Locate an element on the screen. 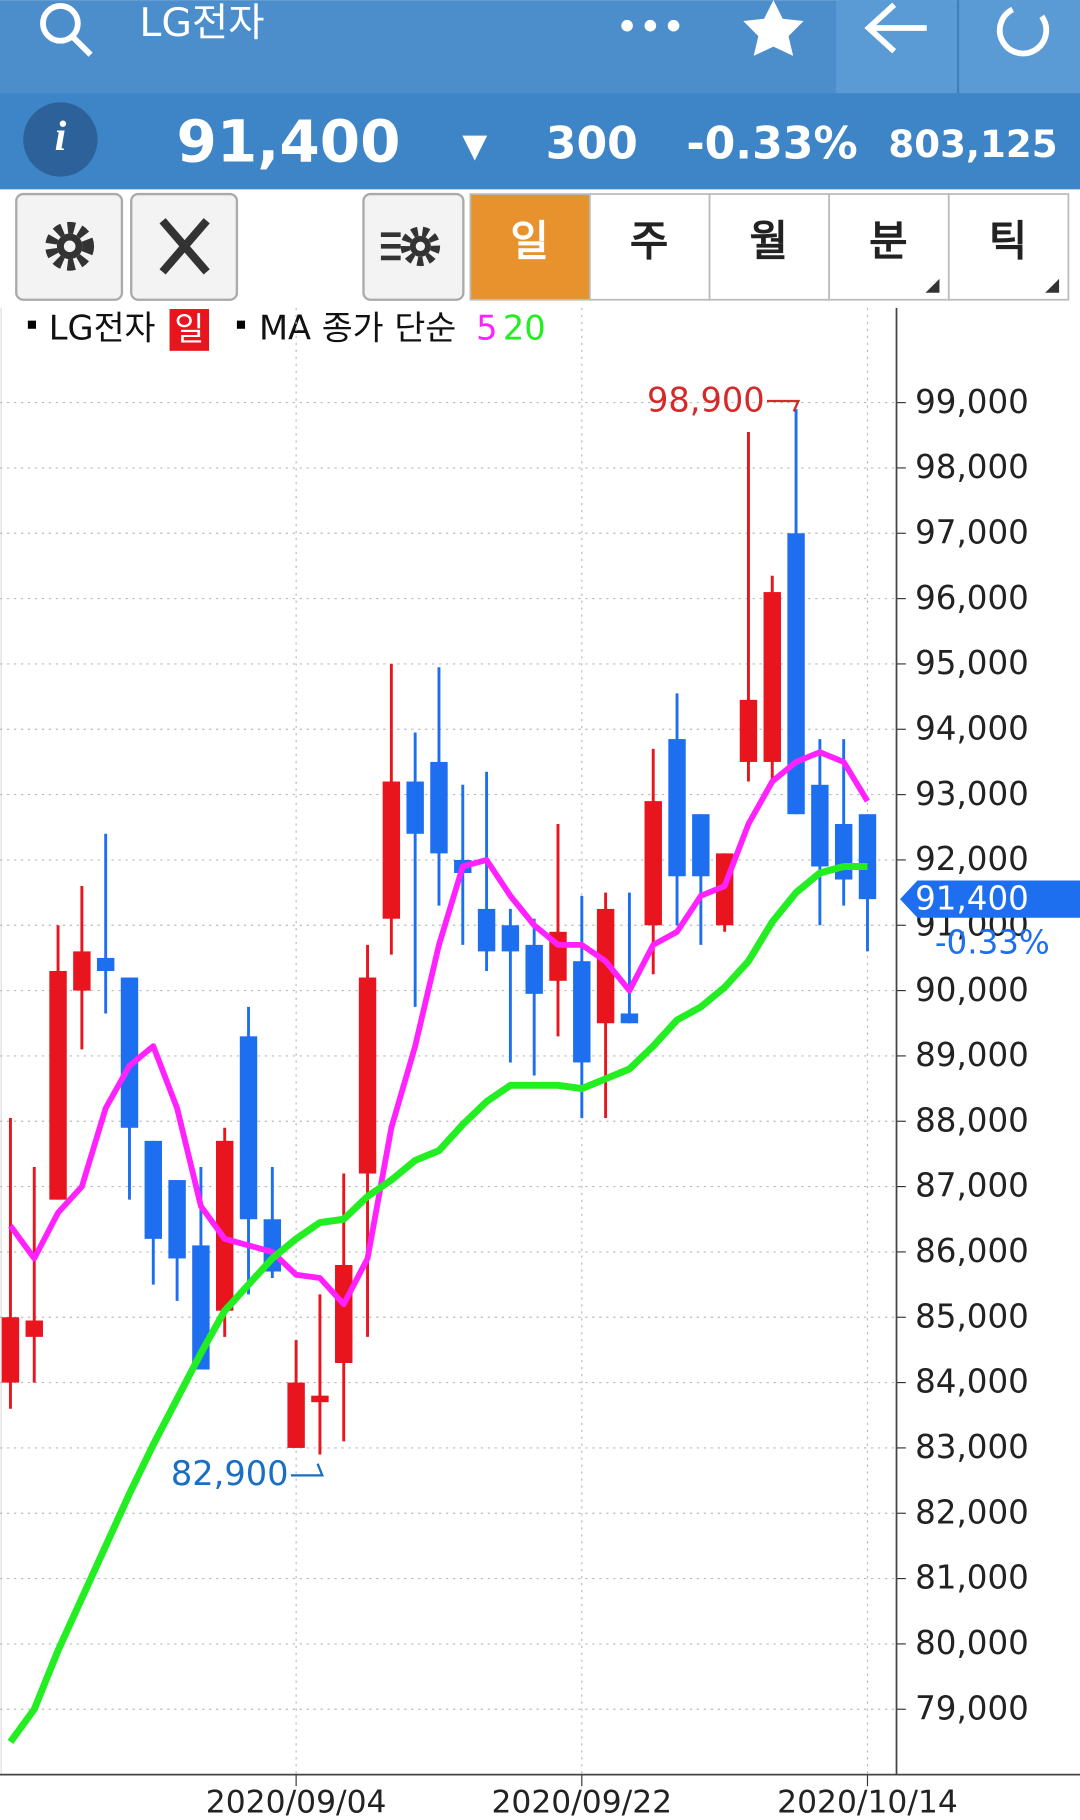 Image resolution: width=1080 pixels, height=1820 pixels. settings-button is located at coordinates (69, 246).